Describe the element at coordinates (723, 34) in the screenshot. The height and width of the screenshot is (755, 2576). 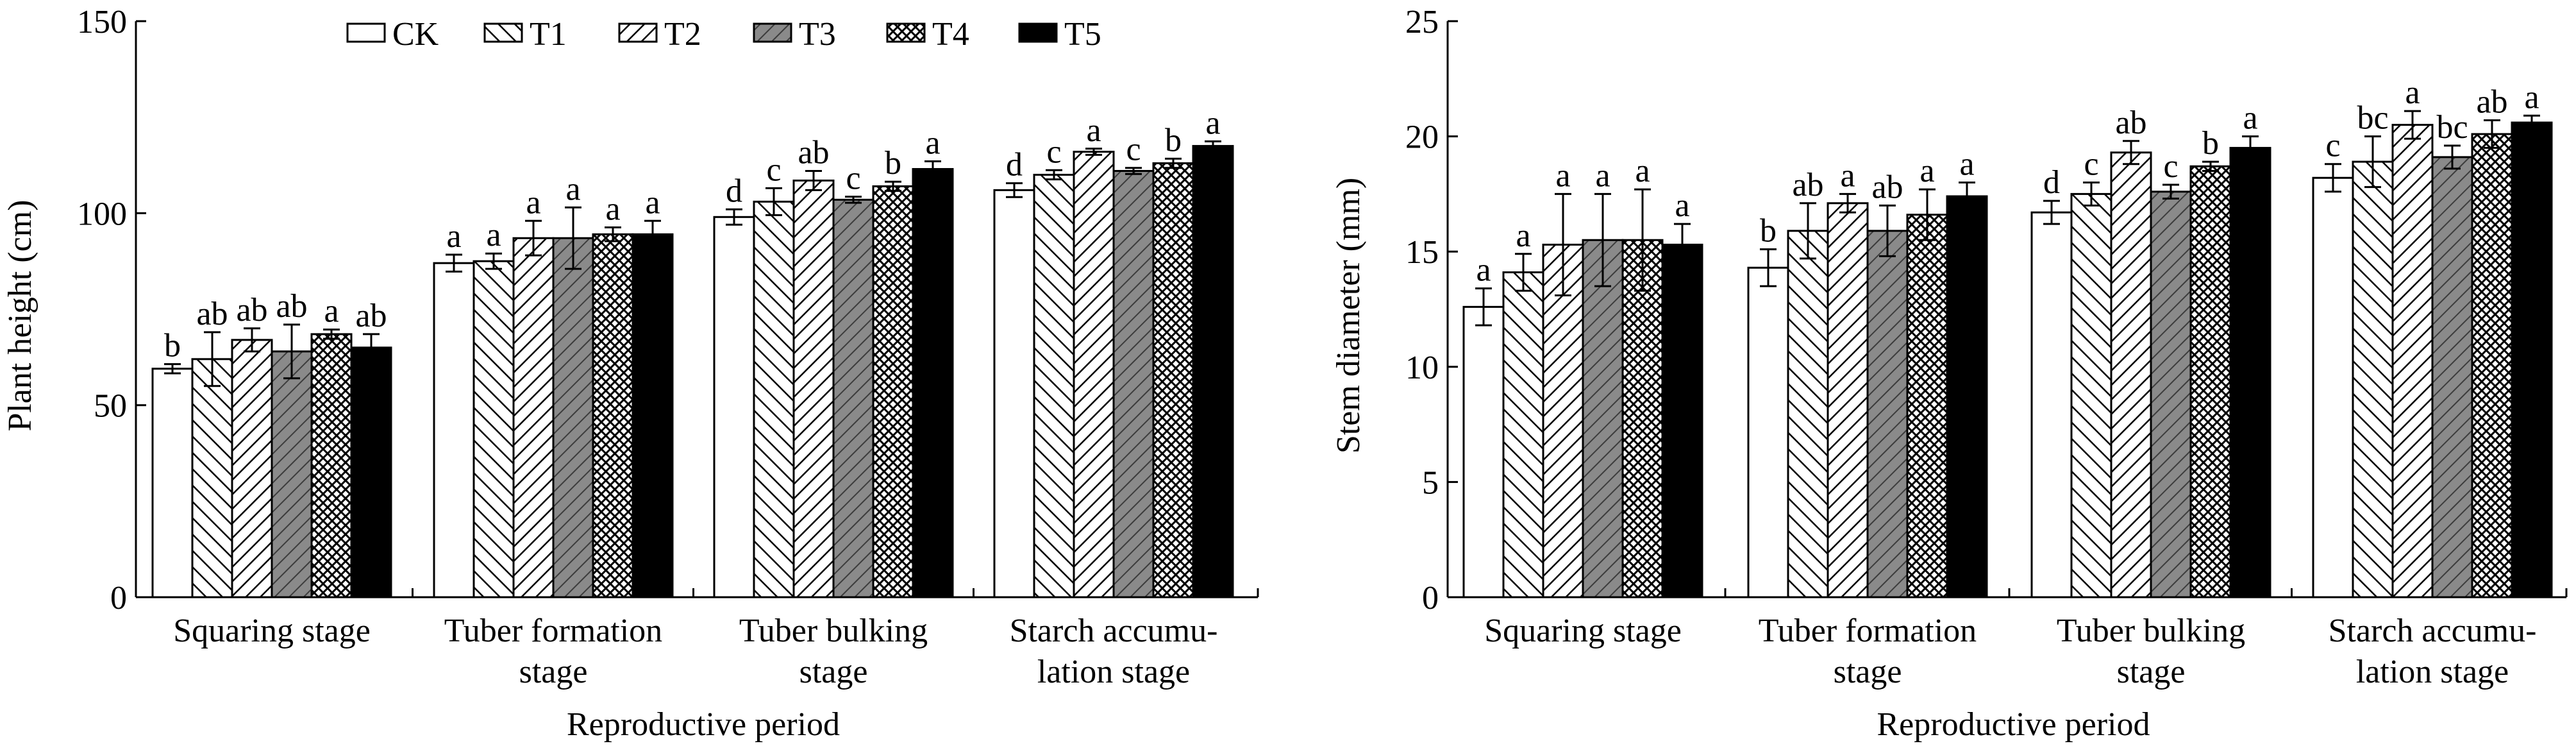
I see `legend: CK T1 T2 T3 T4 T5` at that location.